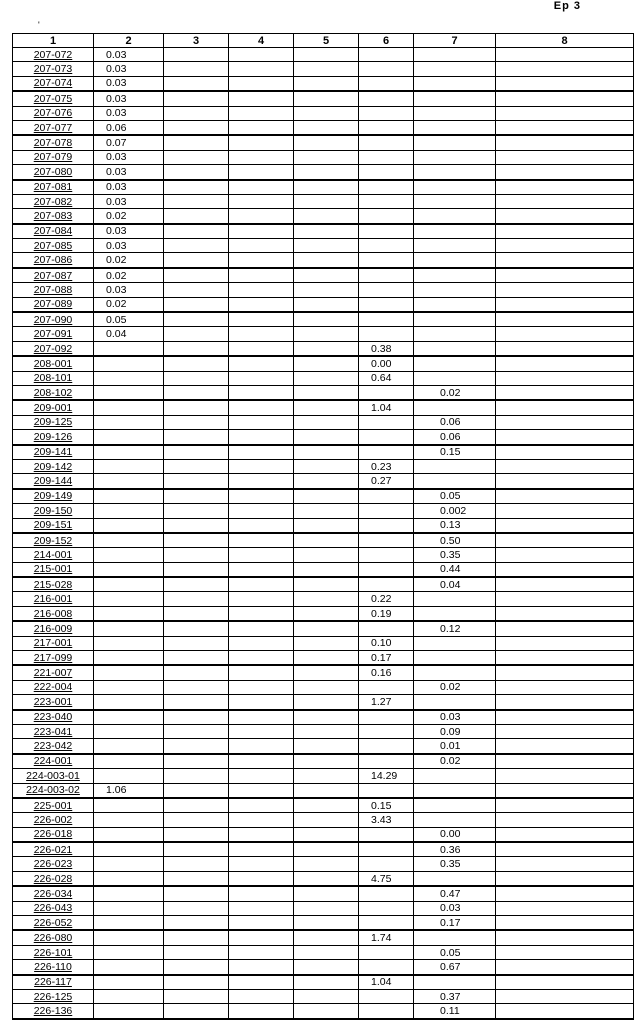 This screenshot has width=637, height=1024. Describe the element at coordinates (53, 422) in the screenshot. I see `row-id-cell: 209-125` at that location.